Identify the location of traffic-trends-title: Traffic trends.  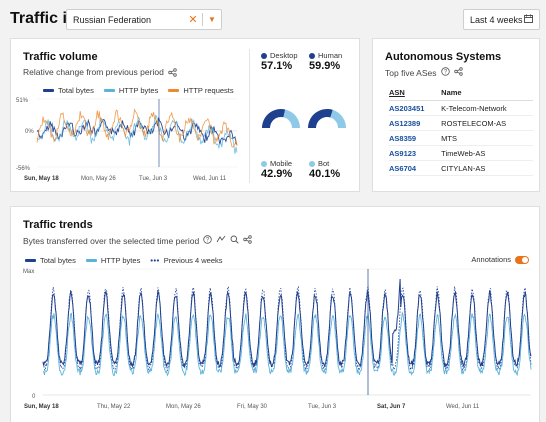
(58, 225).